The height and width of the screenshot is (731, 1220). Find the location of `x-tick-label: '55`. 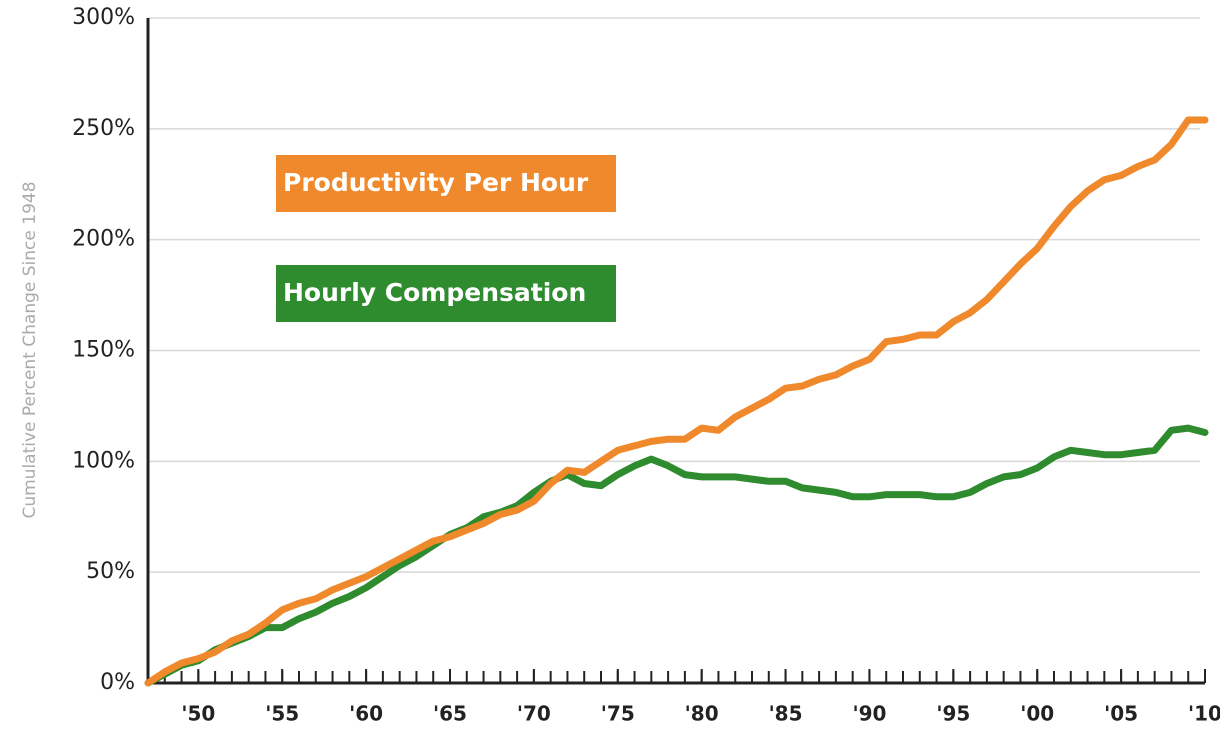

x-tick-label: '55 is located at coordinates (282, 714).